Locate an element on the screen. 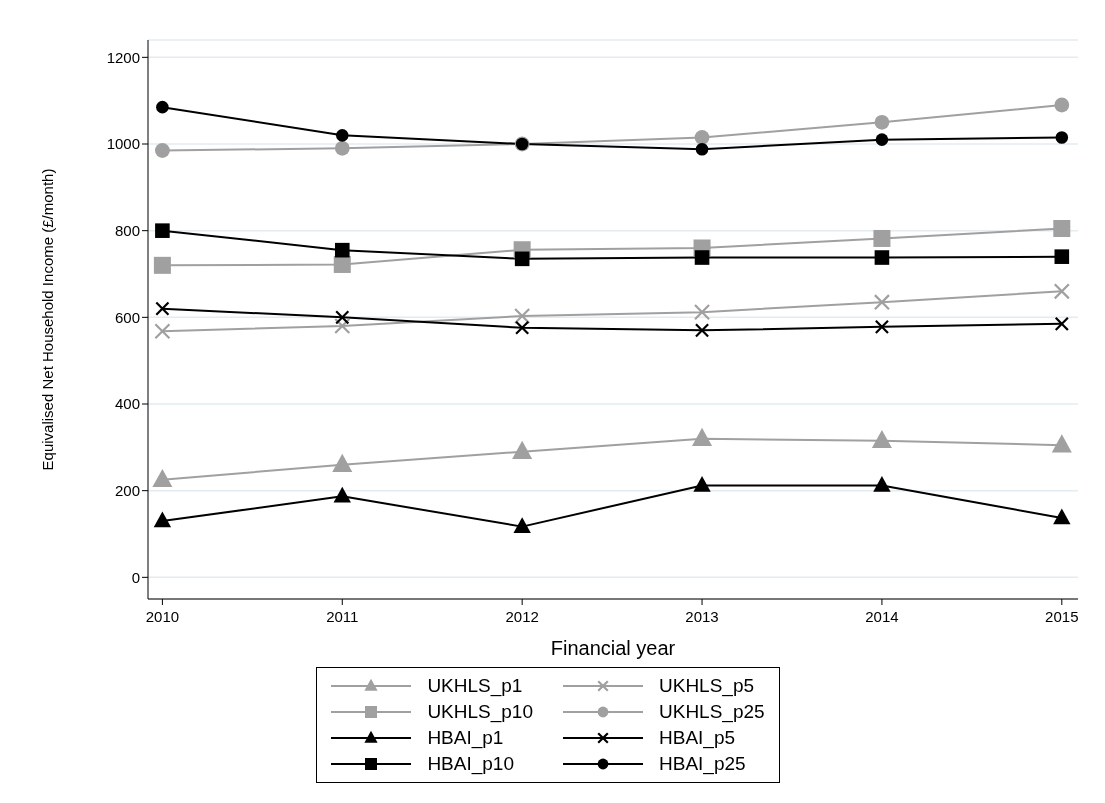  x-tick-label: 2013 is located at coordinates (702, 616).